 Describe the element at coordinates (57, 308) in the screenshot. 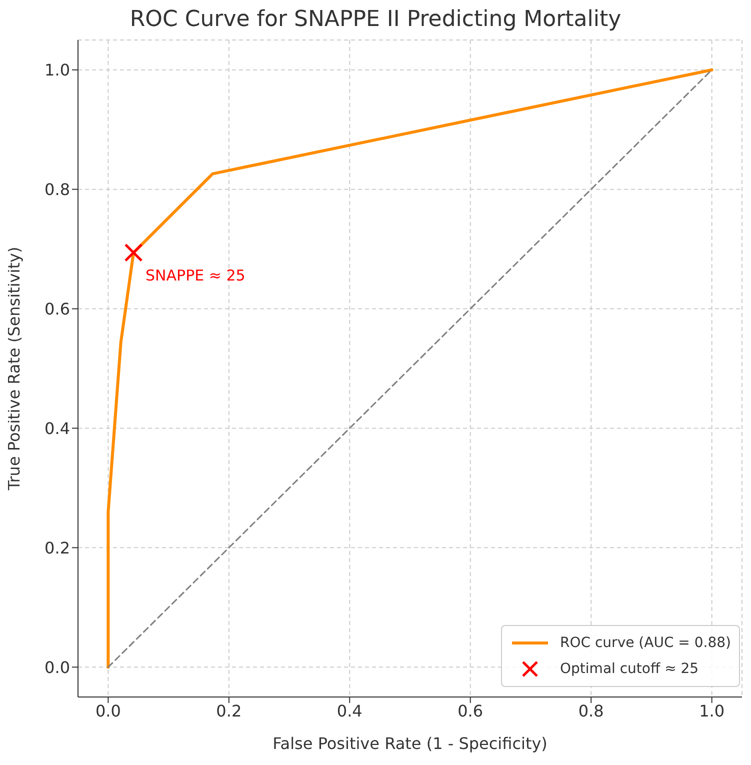

I see `y-tick-label: 0.6` at that location.